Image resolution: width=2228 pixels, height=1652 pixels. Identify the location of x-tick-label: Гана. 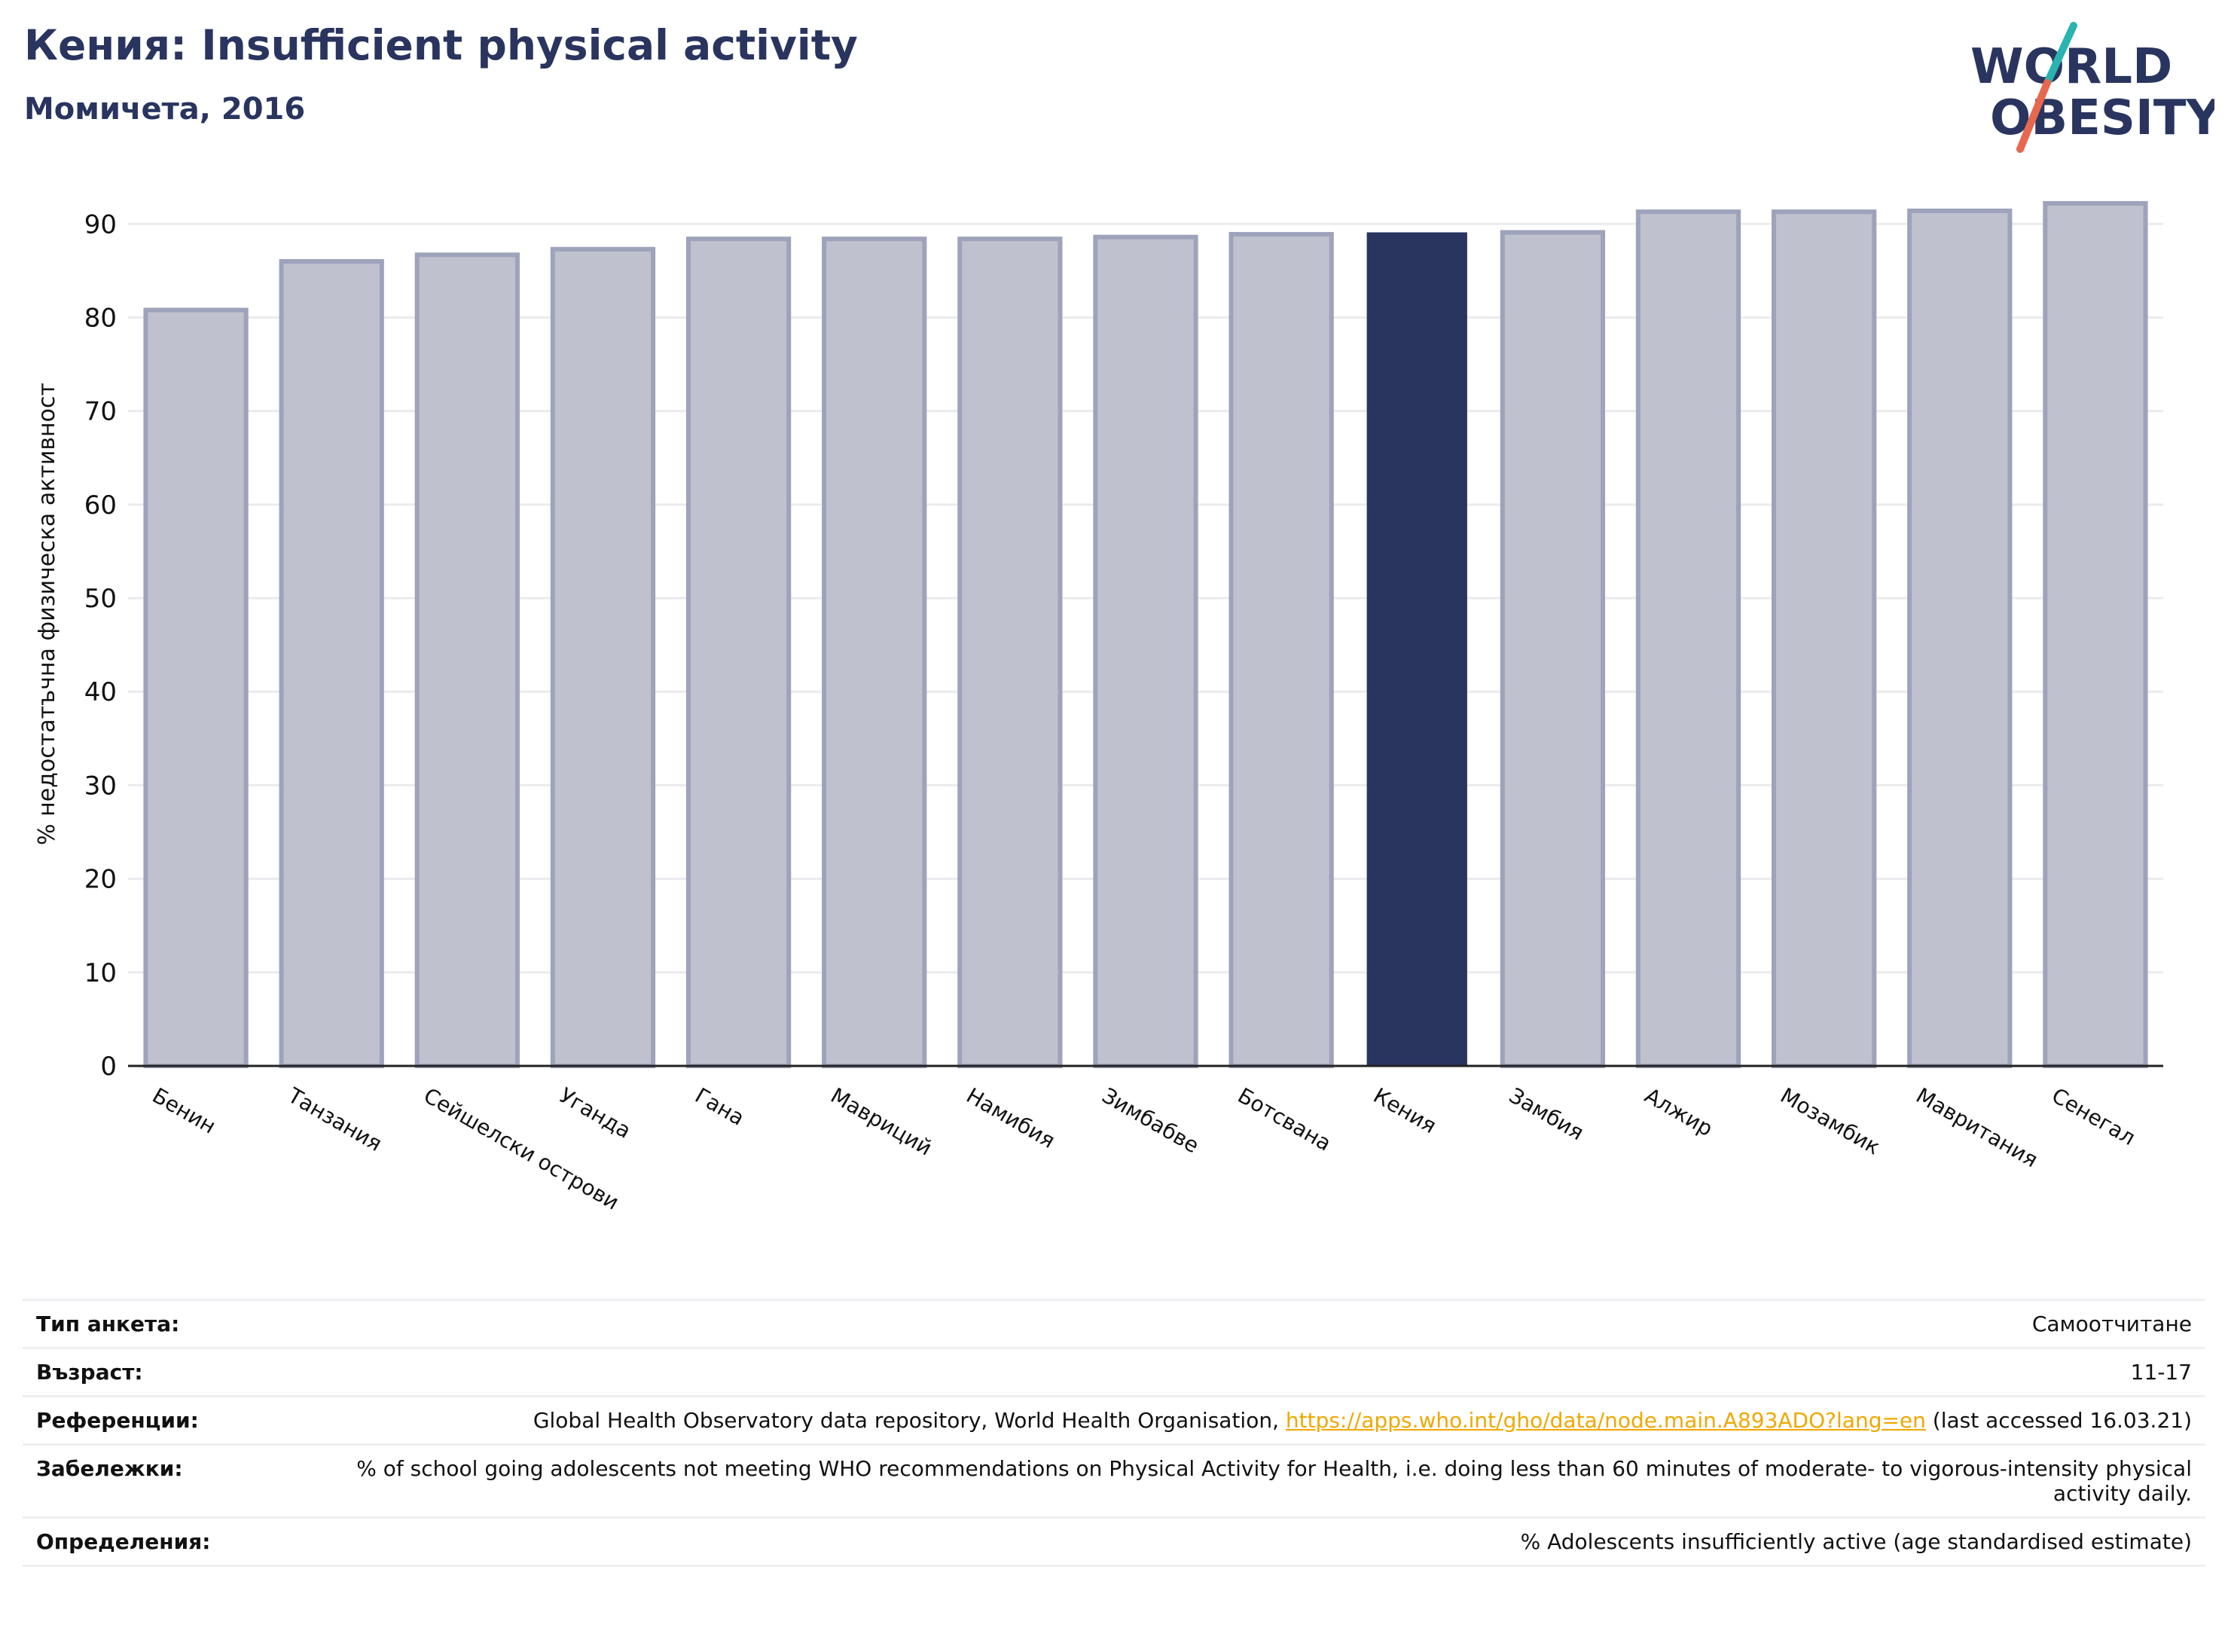
(720, 1106).